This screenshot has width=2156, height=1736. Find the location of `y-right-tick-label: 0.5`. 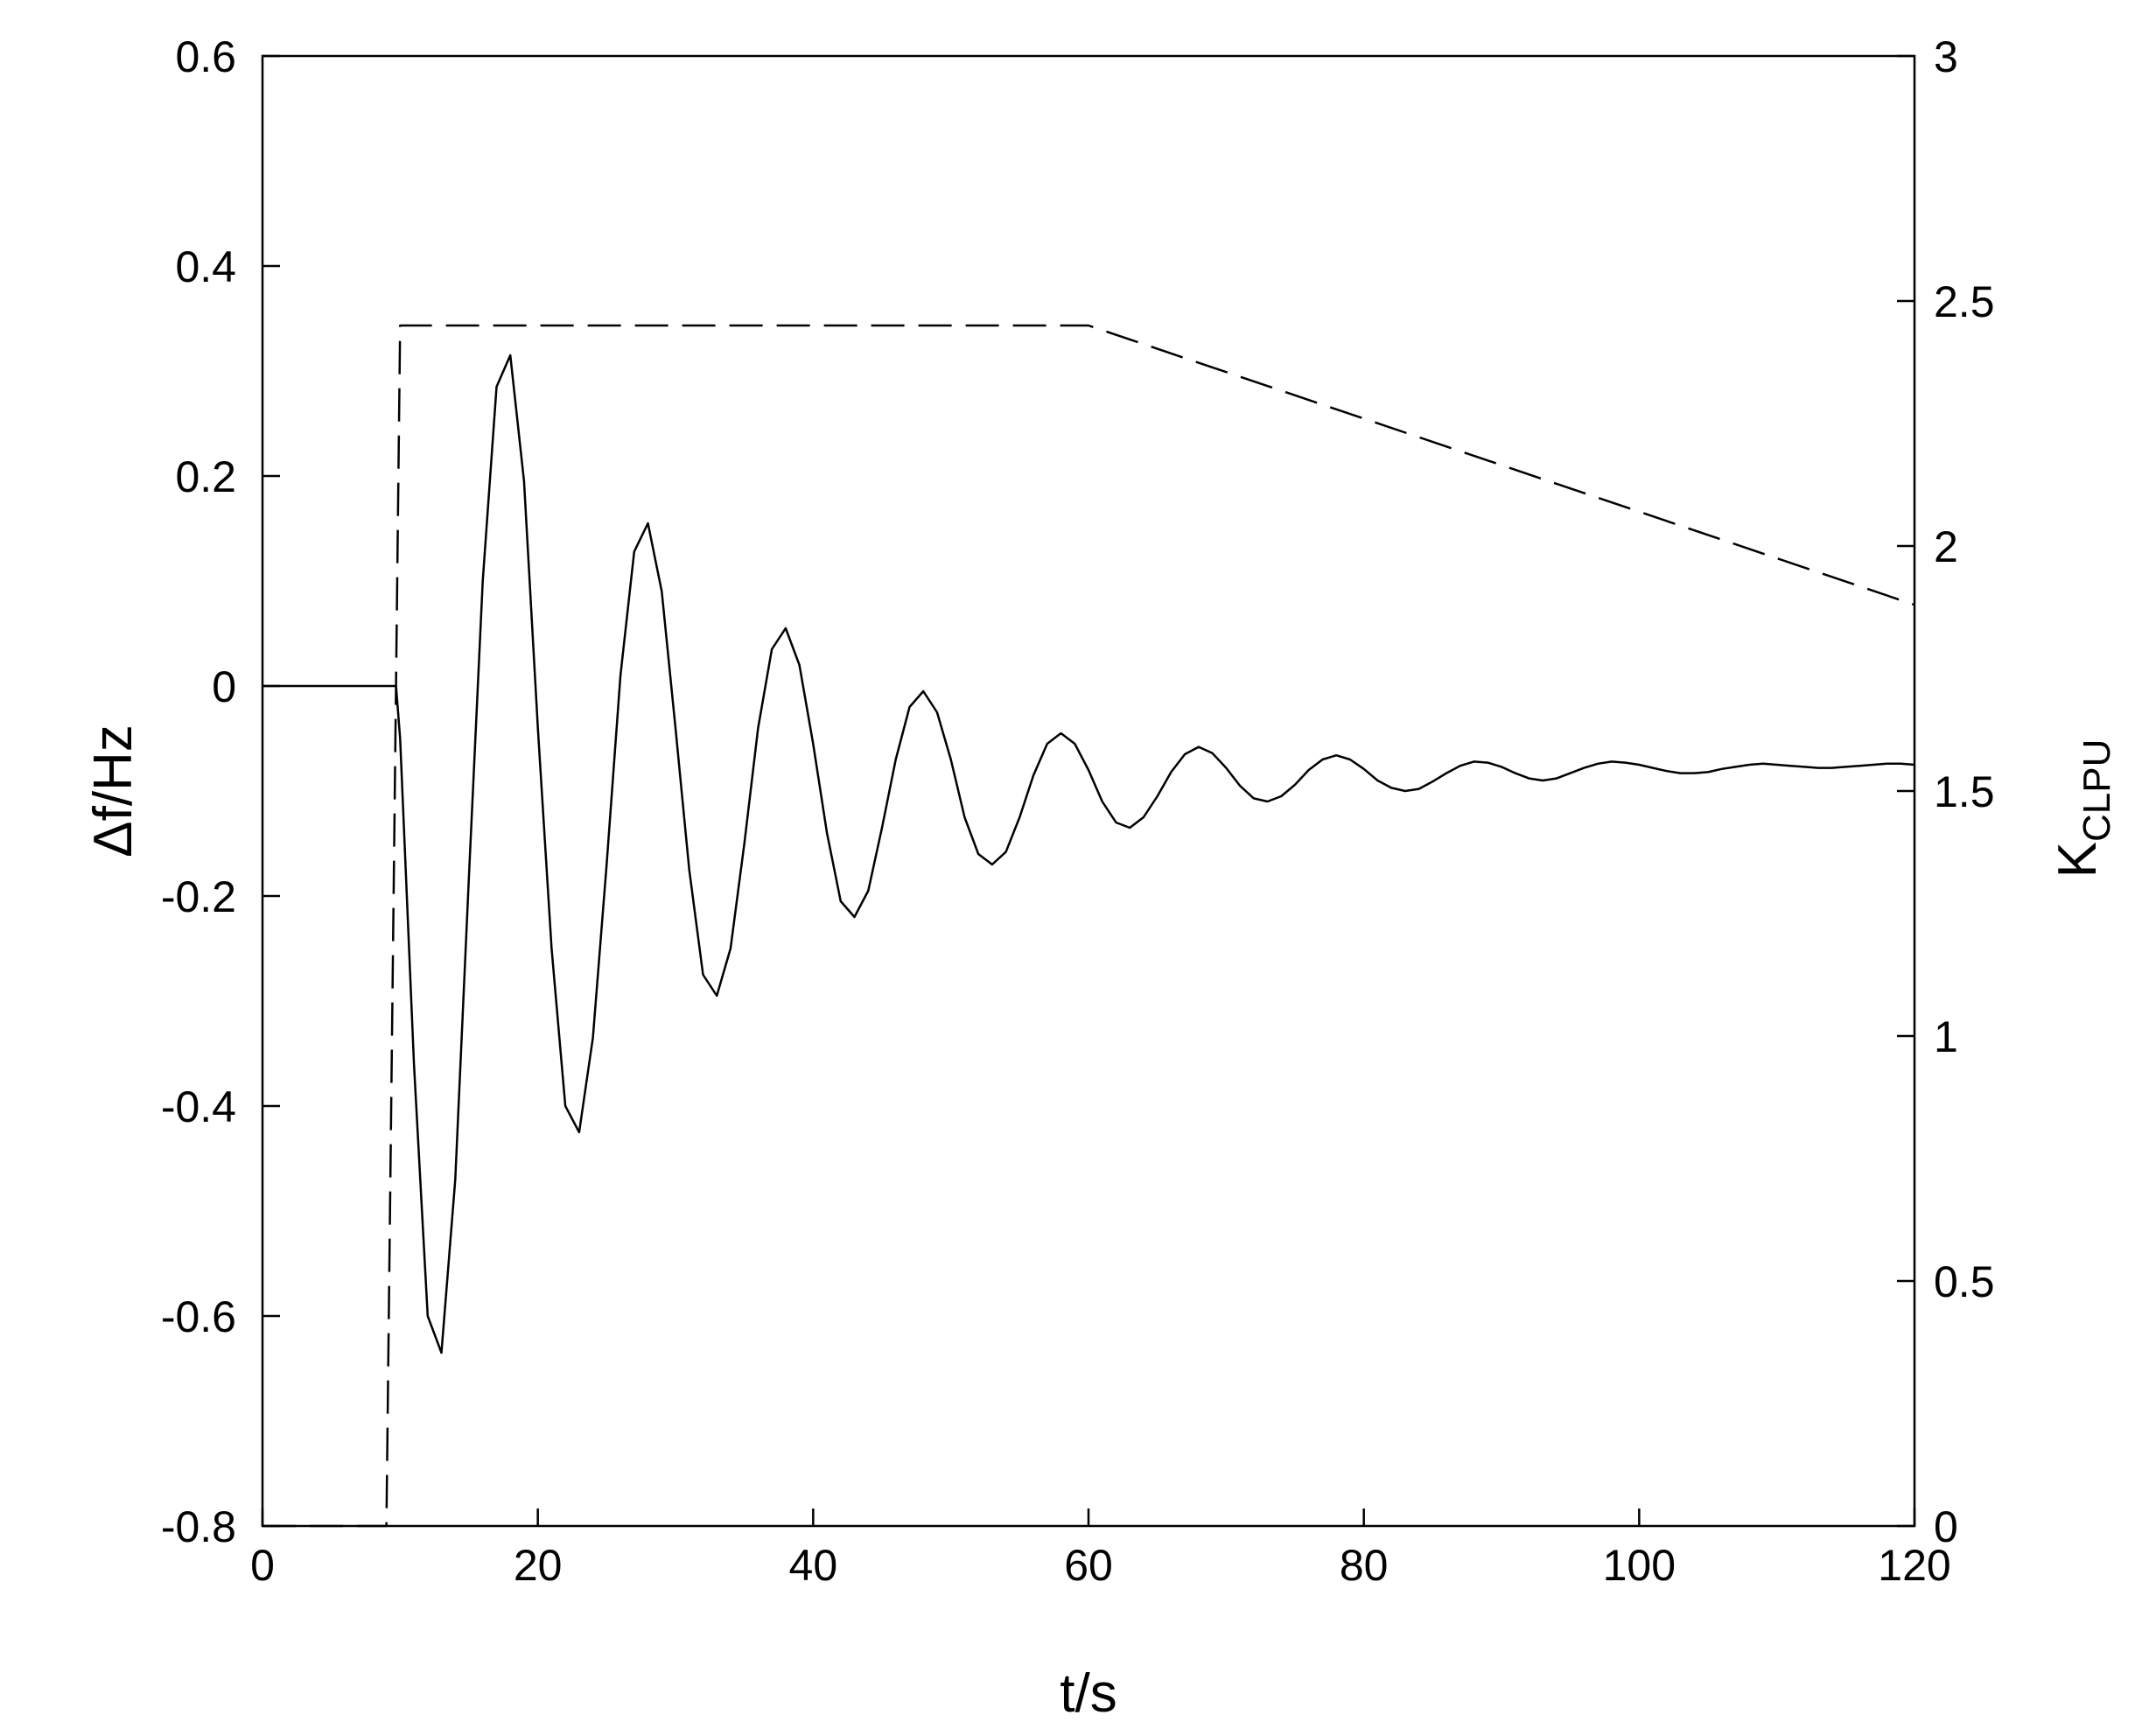

y-right-tick-label: 0.5 is located at coordinates (1964, 1281).